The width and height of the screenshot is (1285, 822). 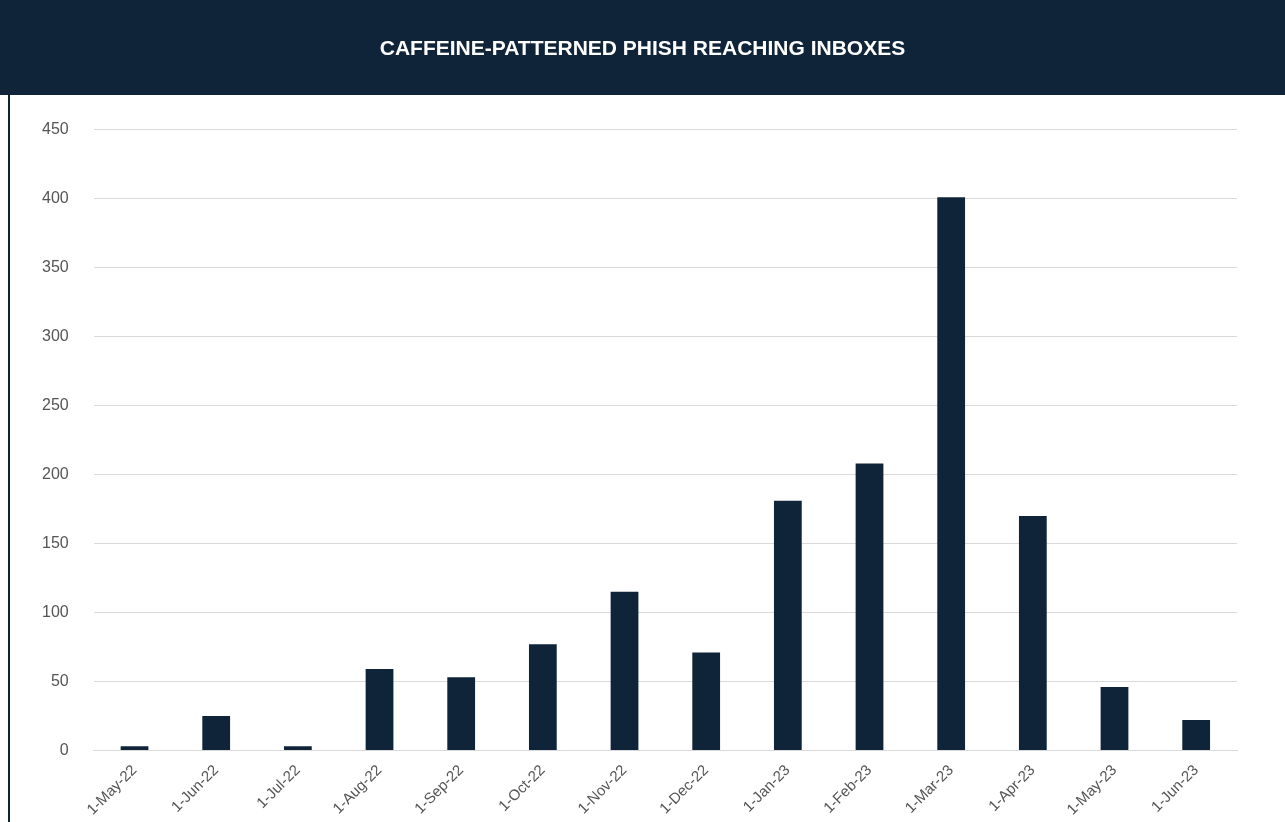 I want to click on y-tick-label: 100, so click(x=55, y=611).